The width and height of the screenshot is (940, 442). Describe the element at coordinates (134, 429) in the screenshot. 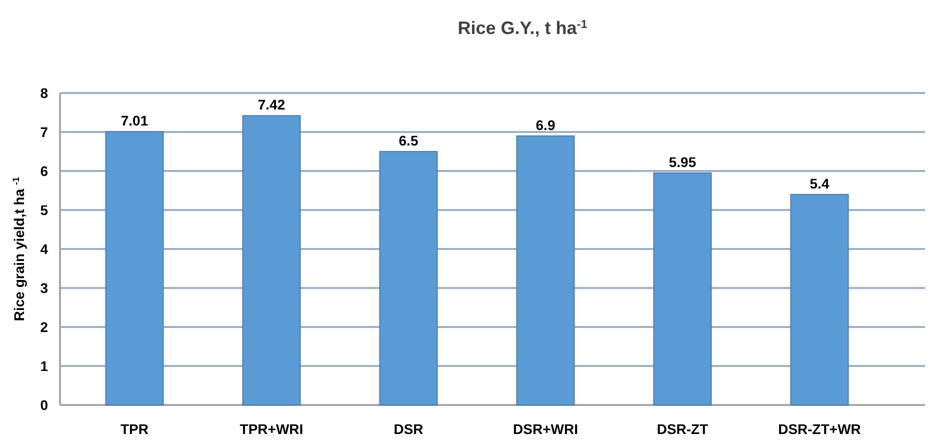

I see `x-tick-label: TPR` at that location.